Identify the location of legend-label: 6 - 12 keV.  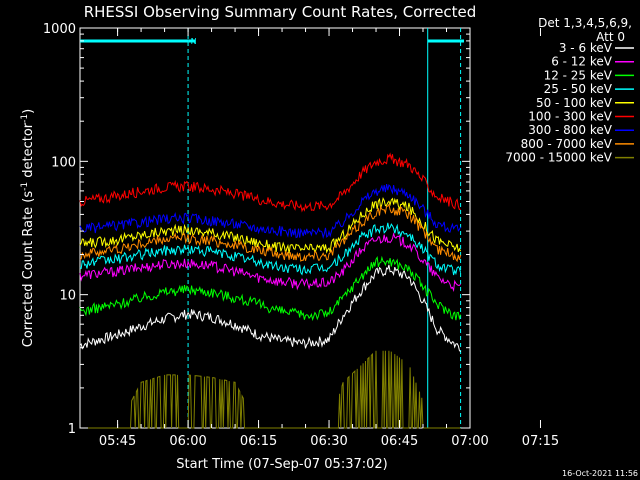
(582, 62).